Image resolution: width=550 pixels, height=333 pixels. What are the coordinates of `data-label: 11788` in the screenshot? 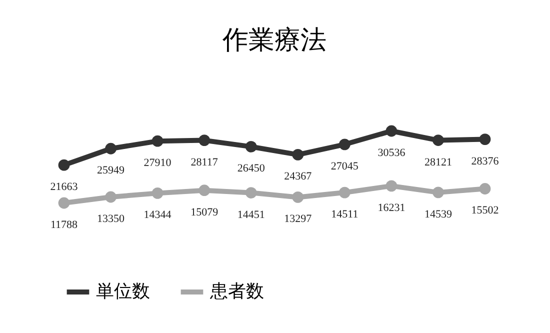 It's located at (64, 225).